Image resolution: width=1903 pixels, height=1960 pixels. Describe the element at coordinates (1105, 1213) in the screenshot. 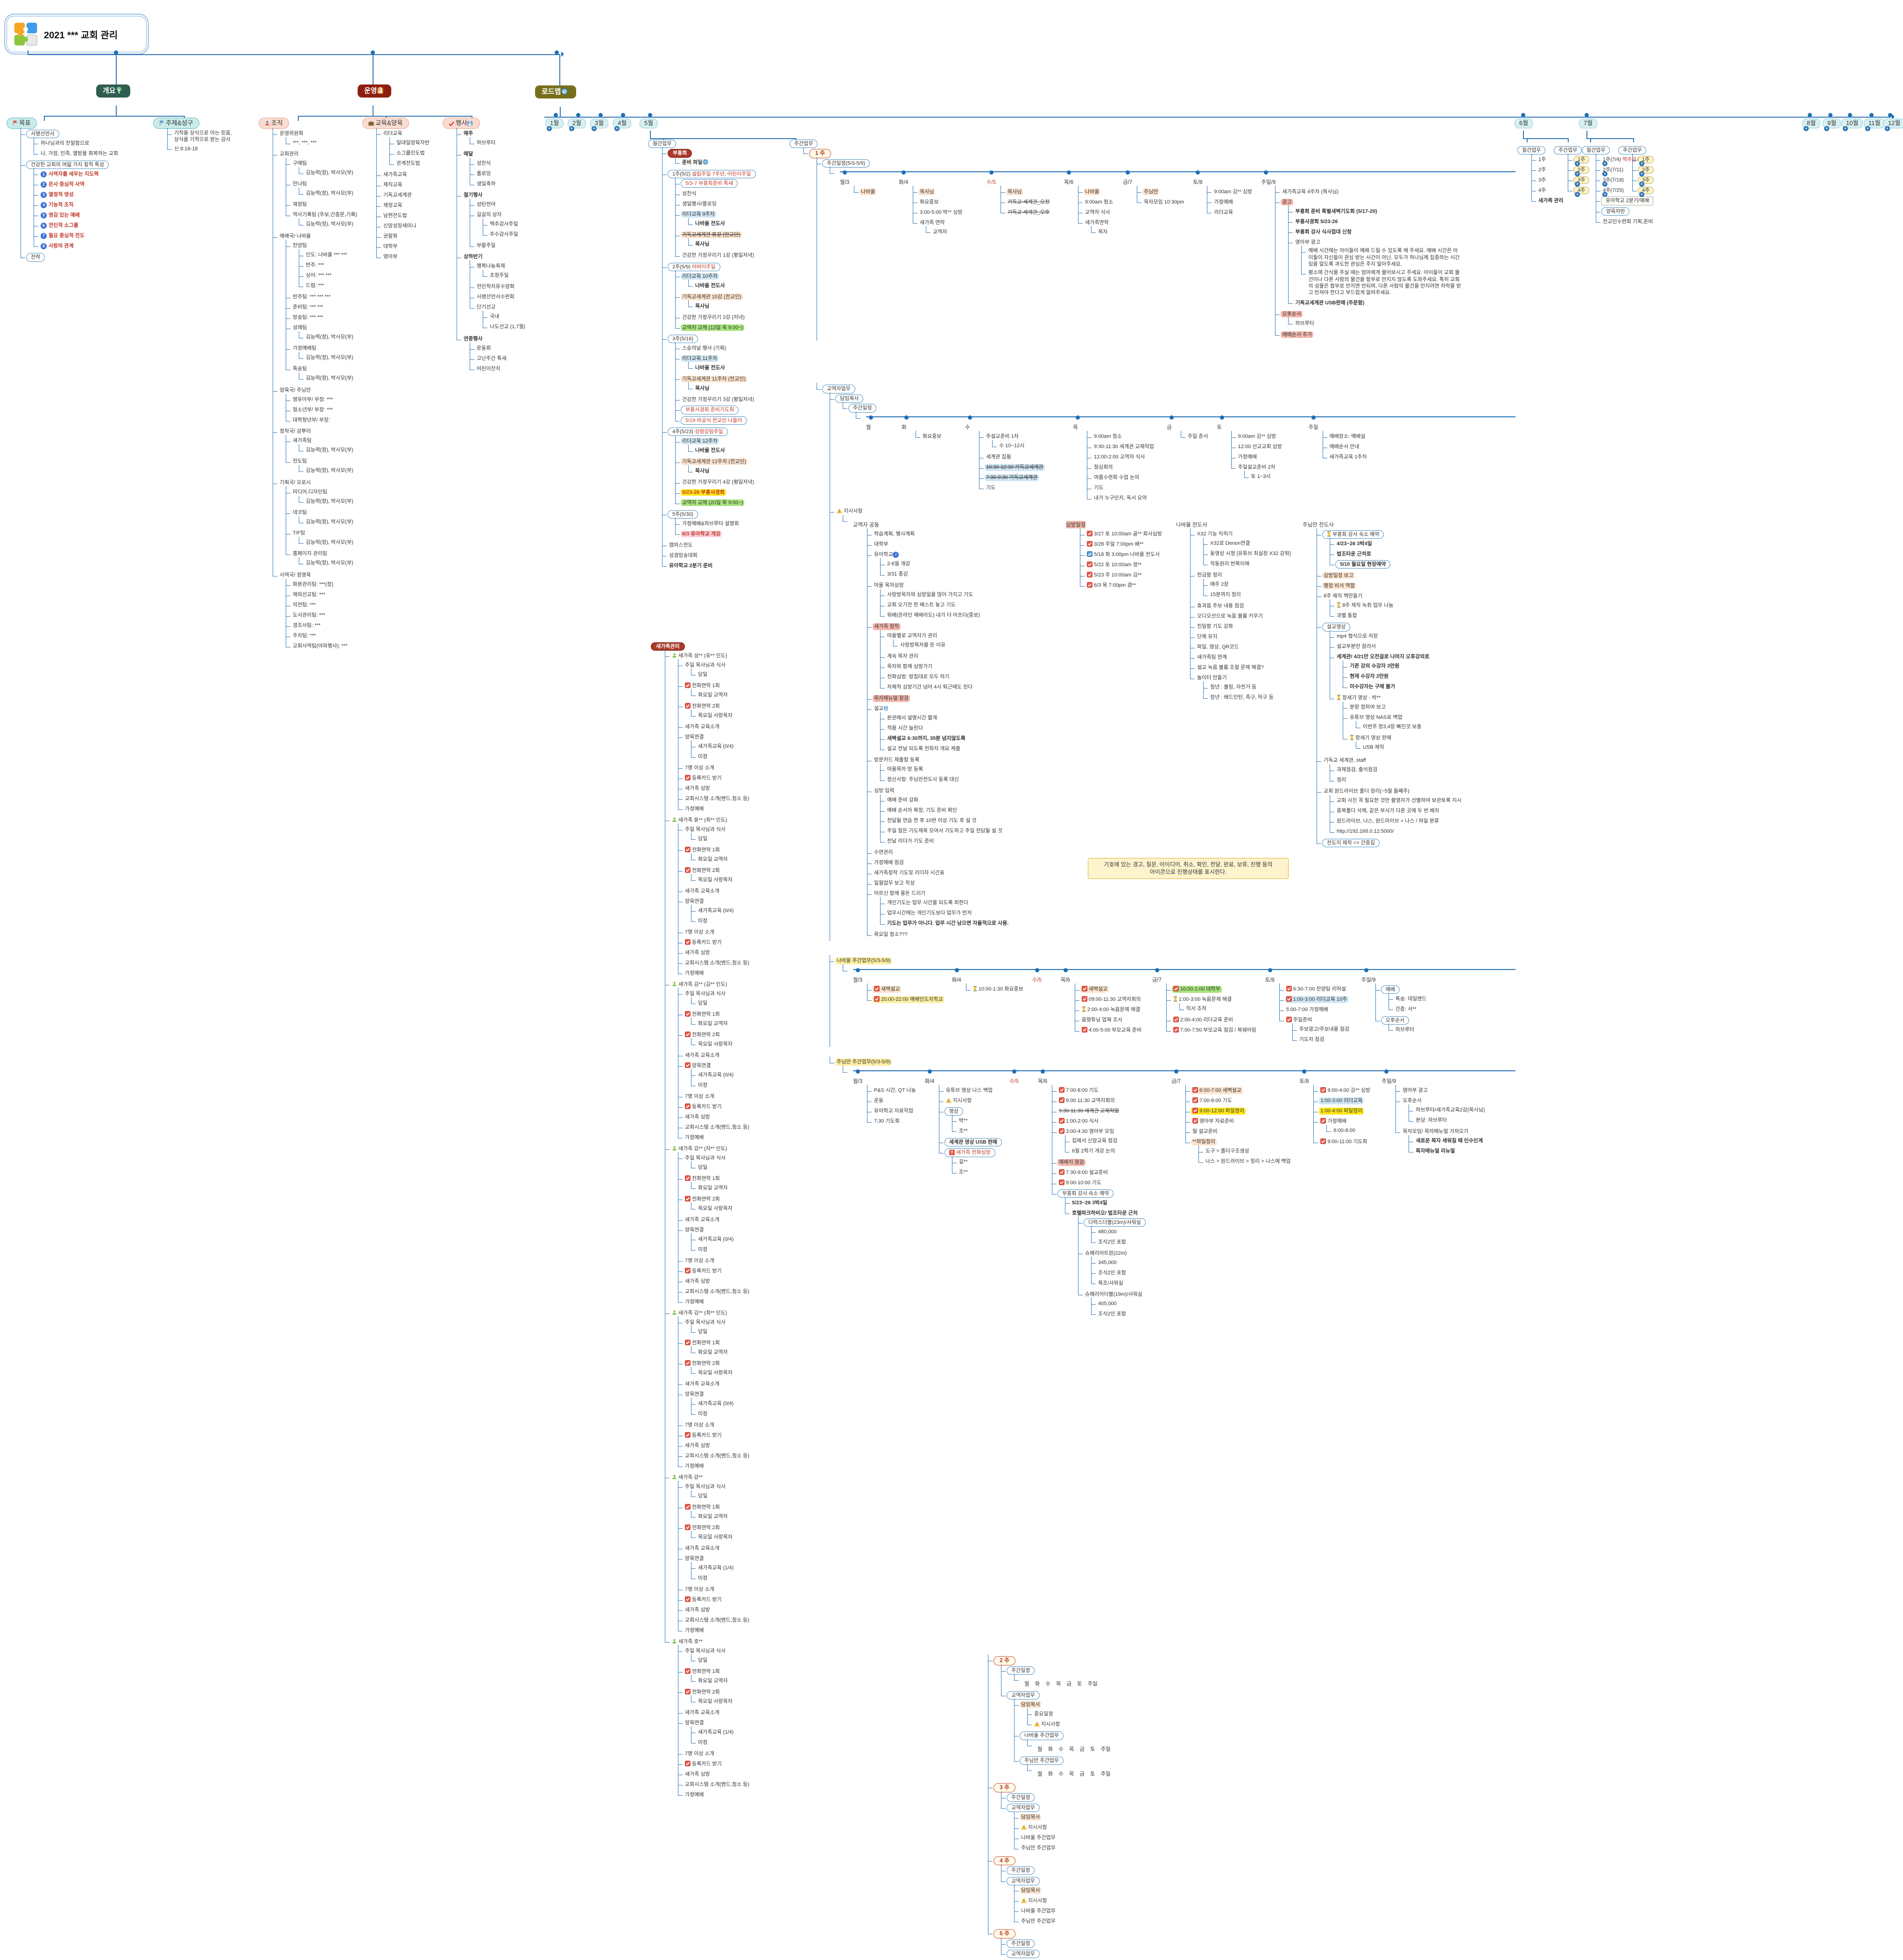

I see `node: 호텔파크하비오/ 법조타운 근처` at that location.